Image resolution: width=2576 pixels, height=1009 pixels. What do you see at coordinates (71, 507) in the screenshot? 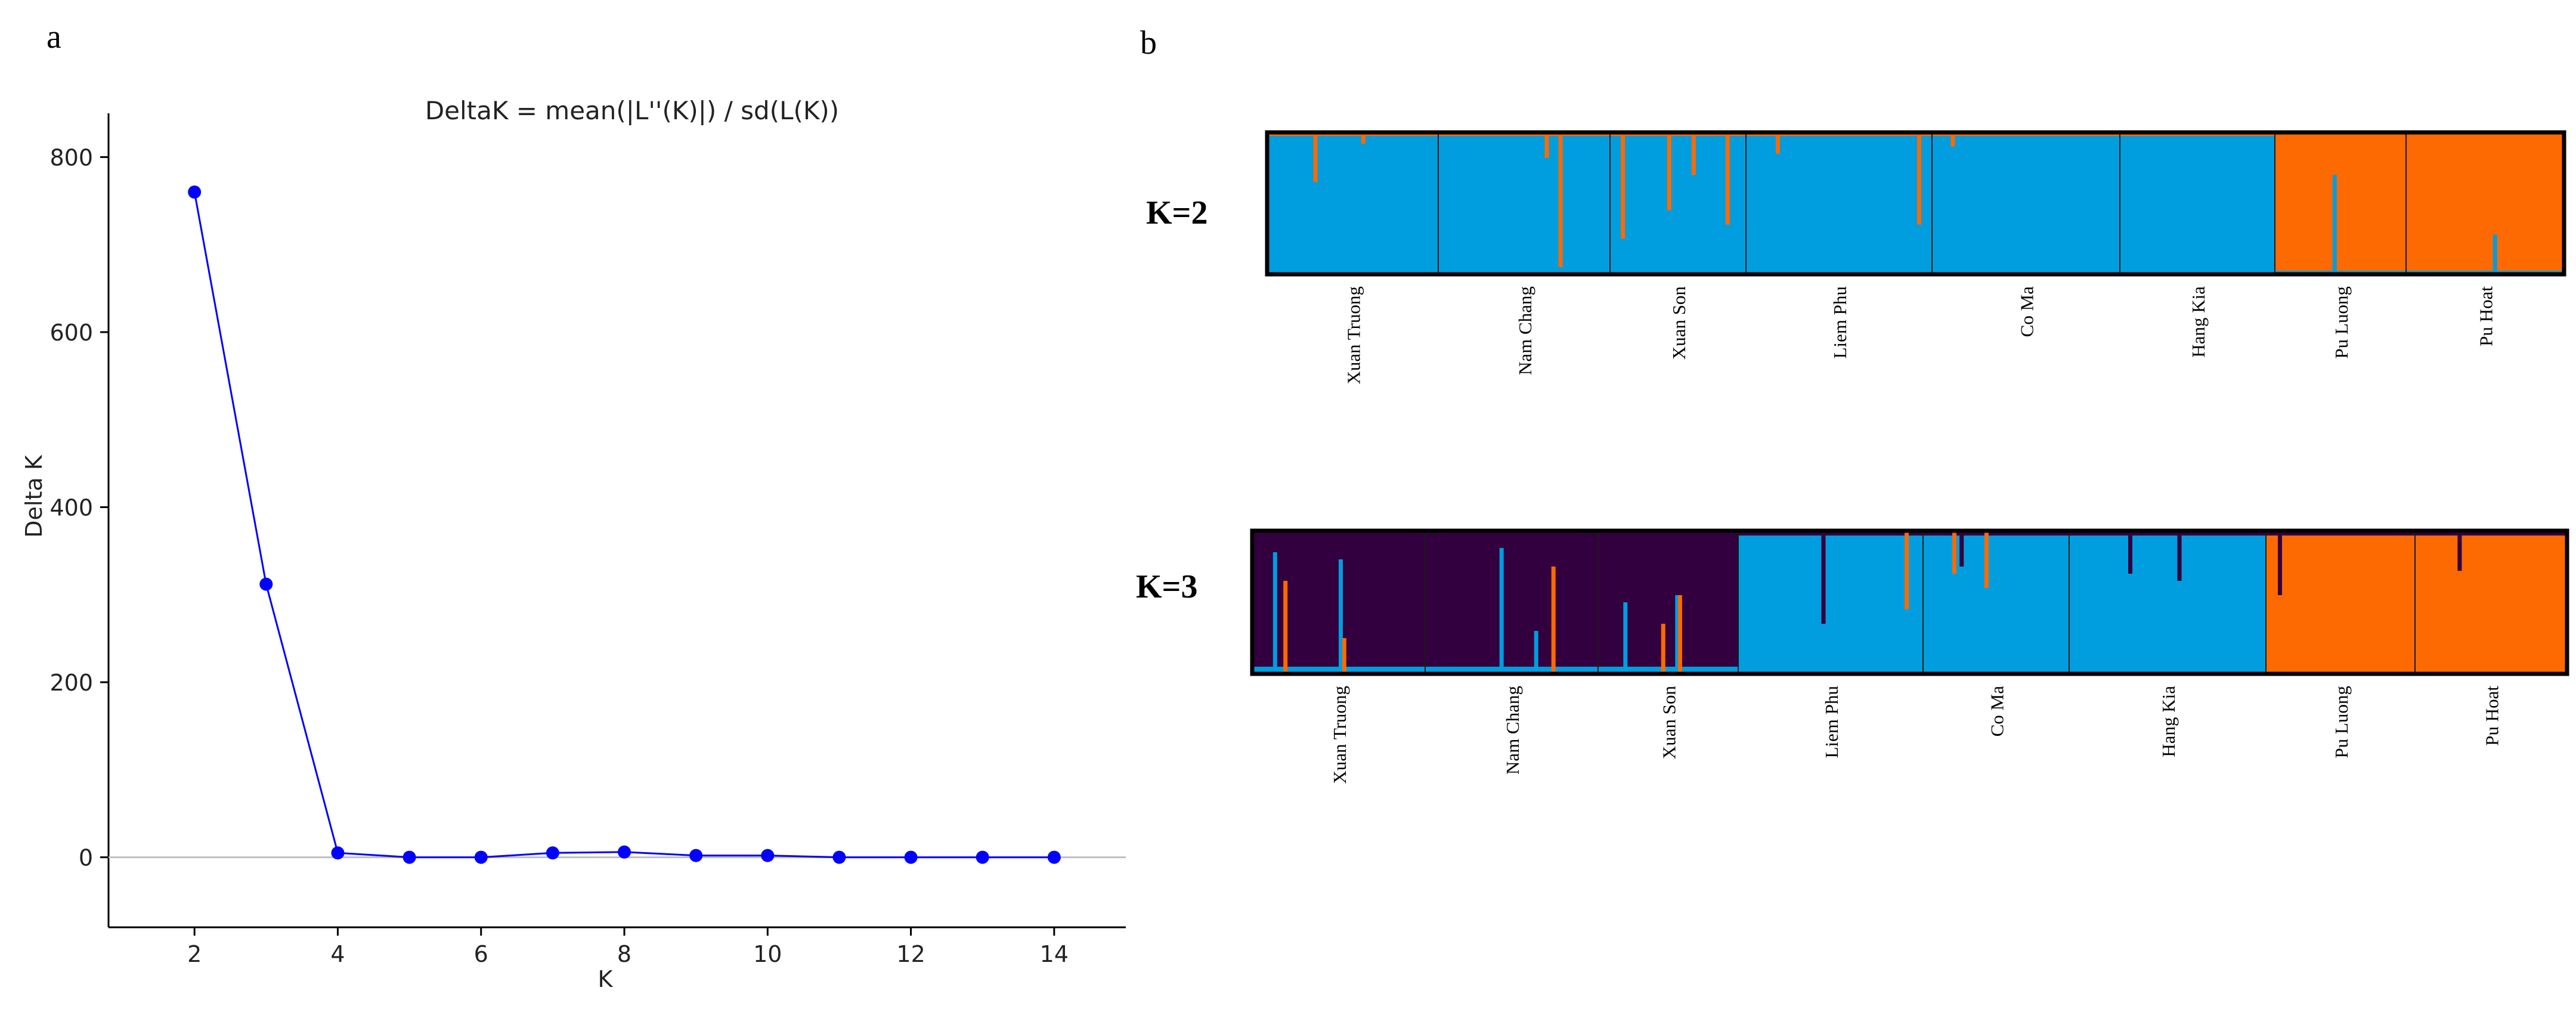
I see `y-tick-label: 400` at bounding box center [71, 507].